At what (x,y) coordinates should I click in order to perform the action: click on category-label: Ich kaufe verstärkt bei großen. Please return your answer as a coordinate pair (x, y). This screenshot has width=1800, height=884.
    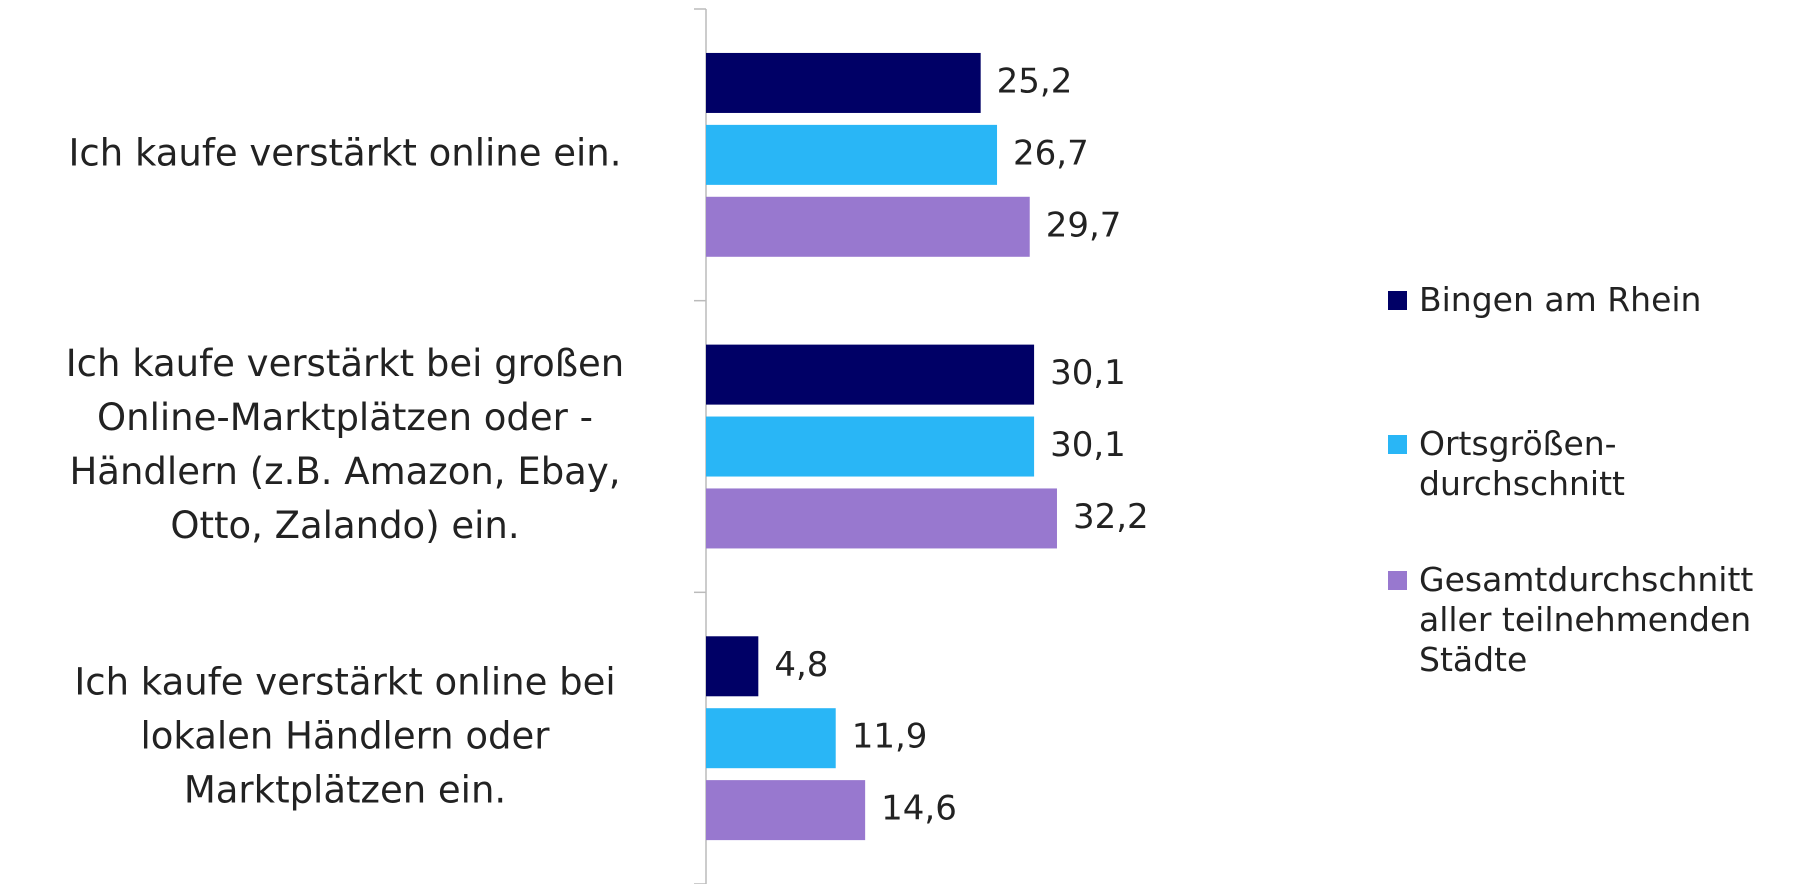
    Looking at the image, I should click on (345, 363).